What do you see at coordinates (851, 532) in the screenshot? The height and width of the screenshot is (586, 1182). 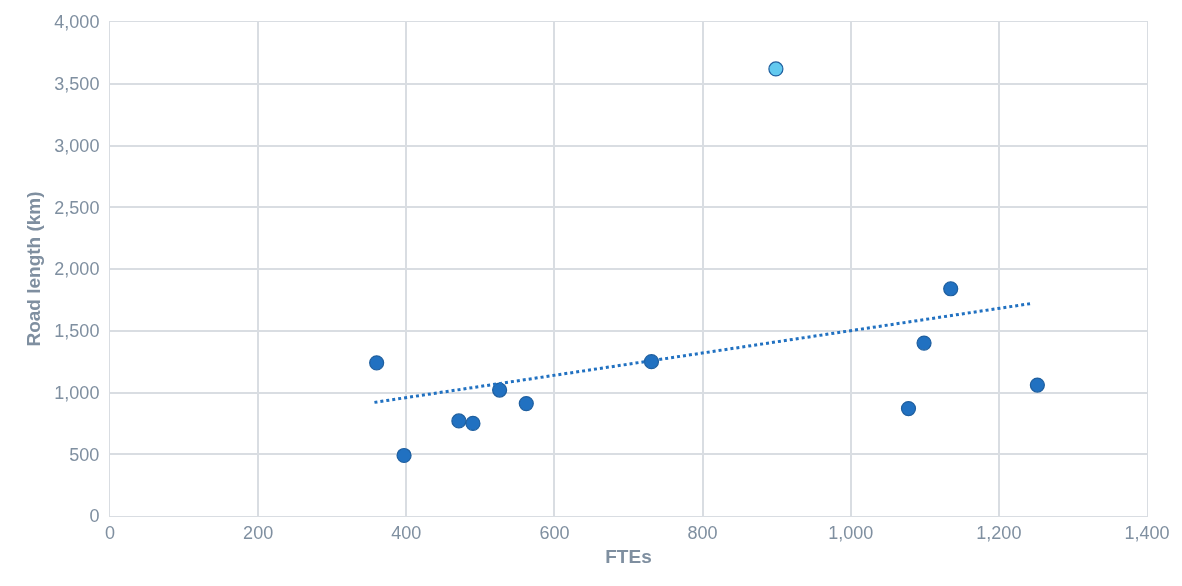 I see `x-tick-label: 1,000` at bounding box center [851, 532].